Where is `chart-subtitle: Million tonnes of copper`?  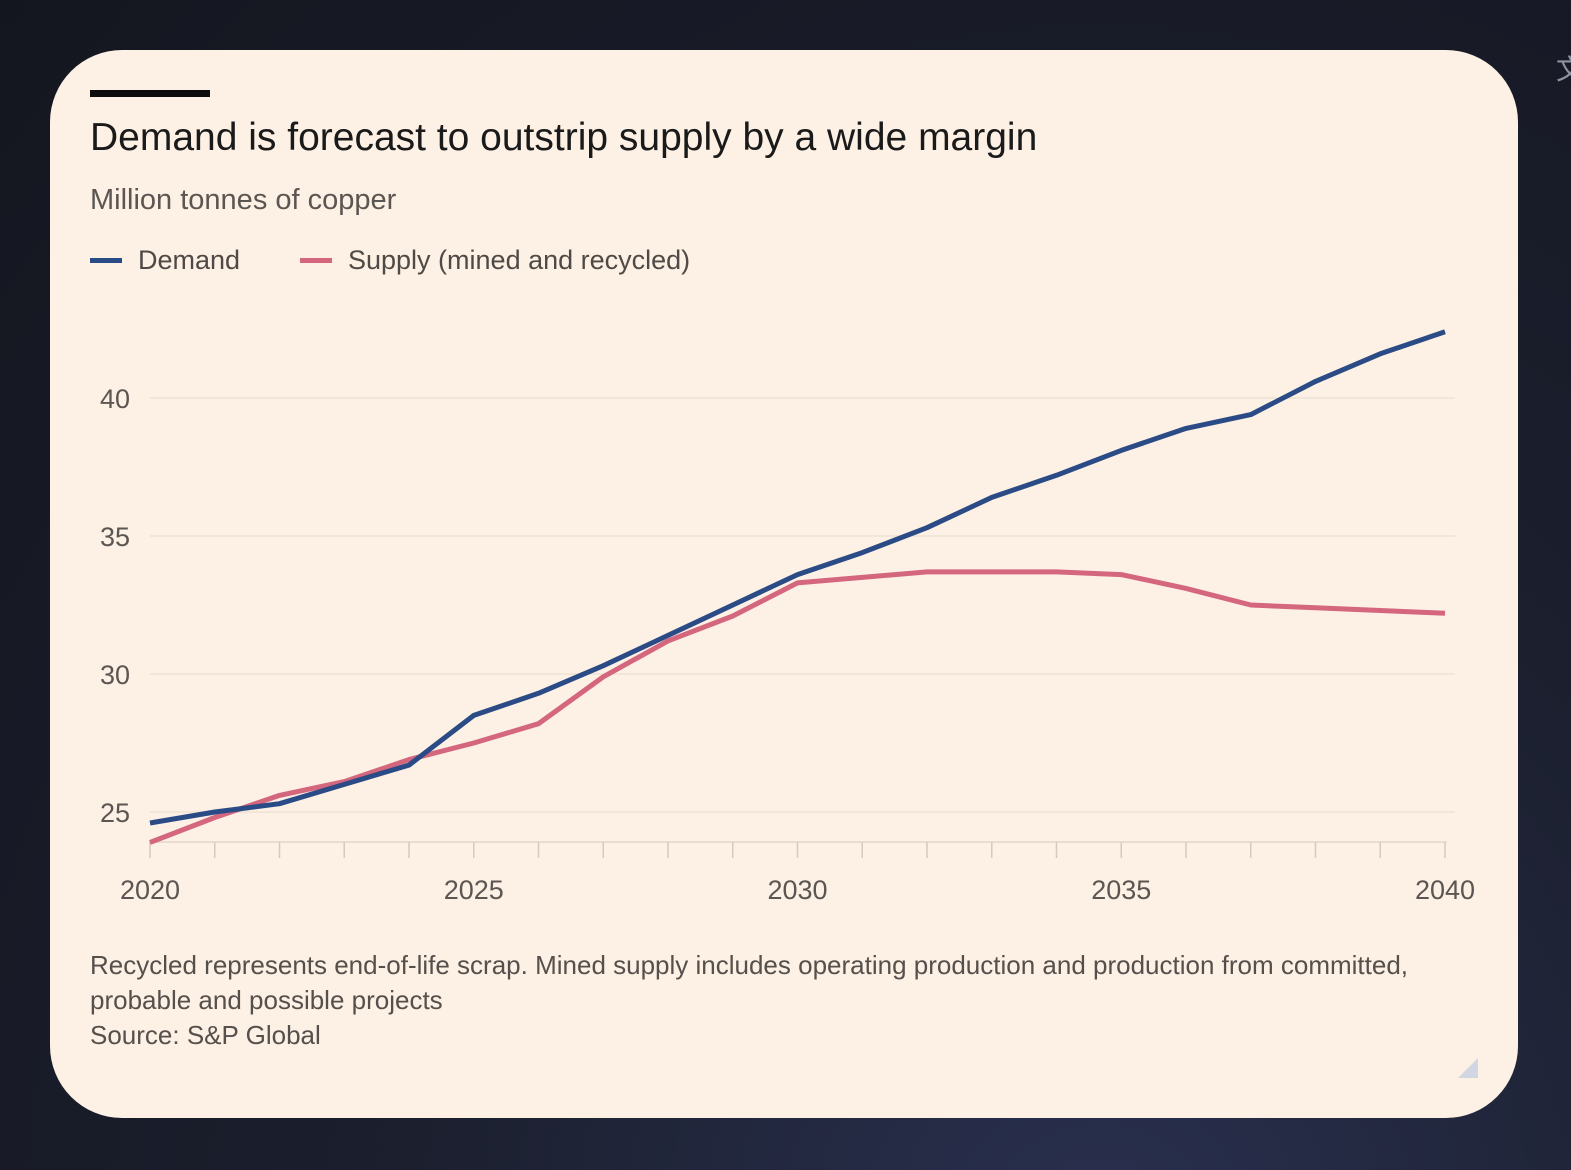
chart-subtitle: Million tonnes of copper is located at coordinates (243, 200).